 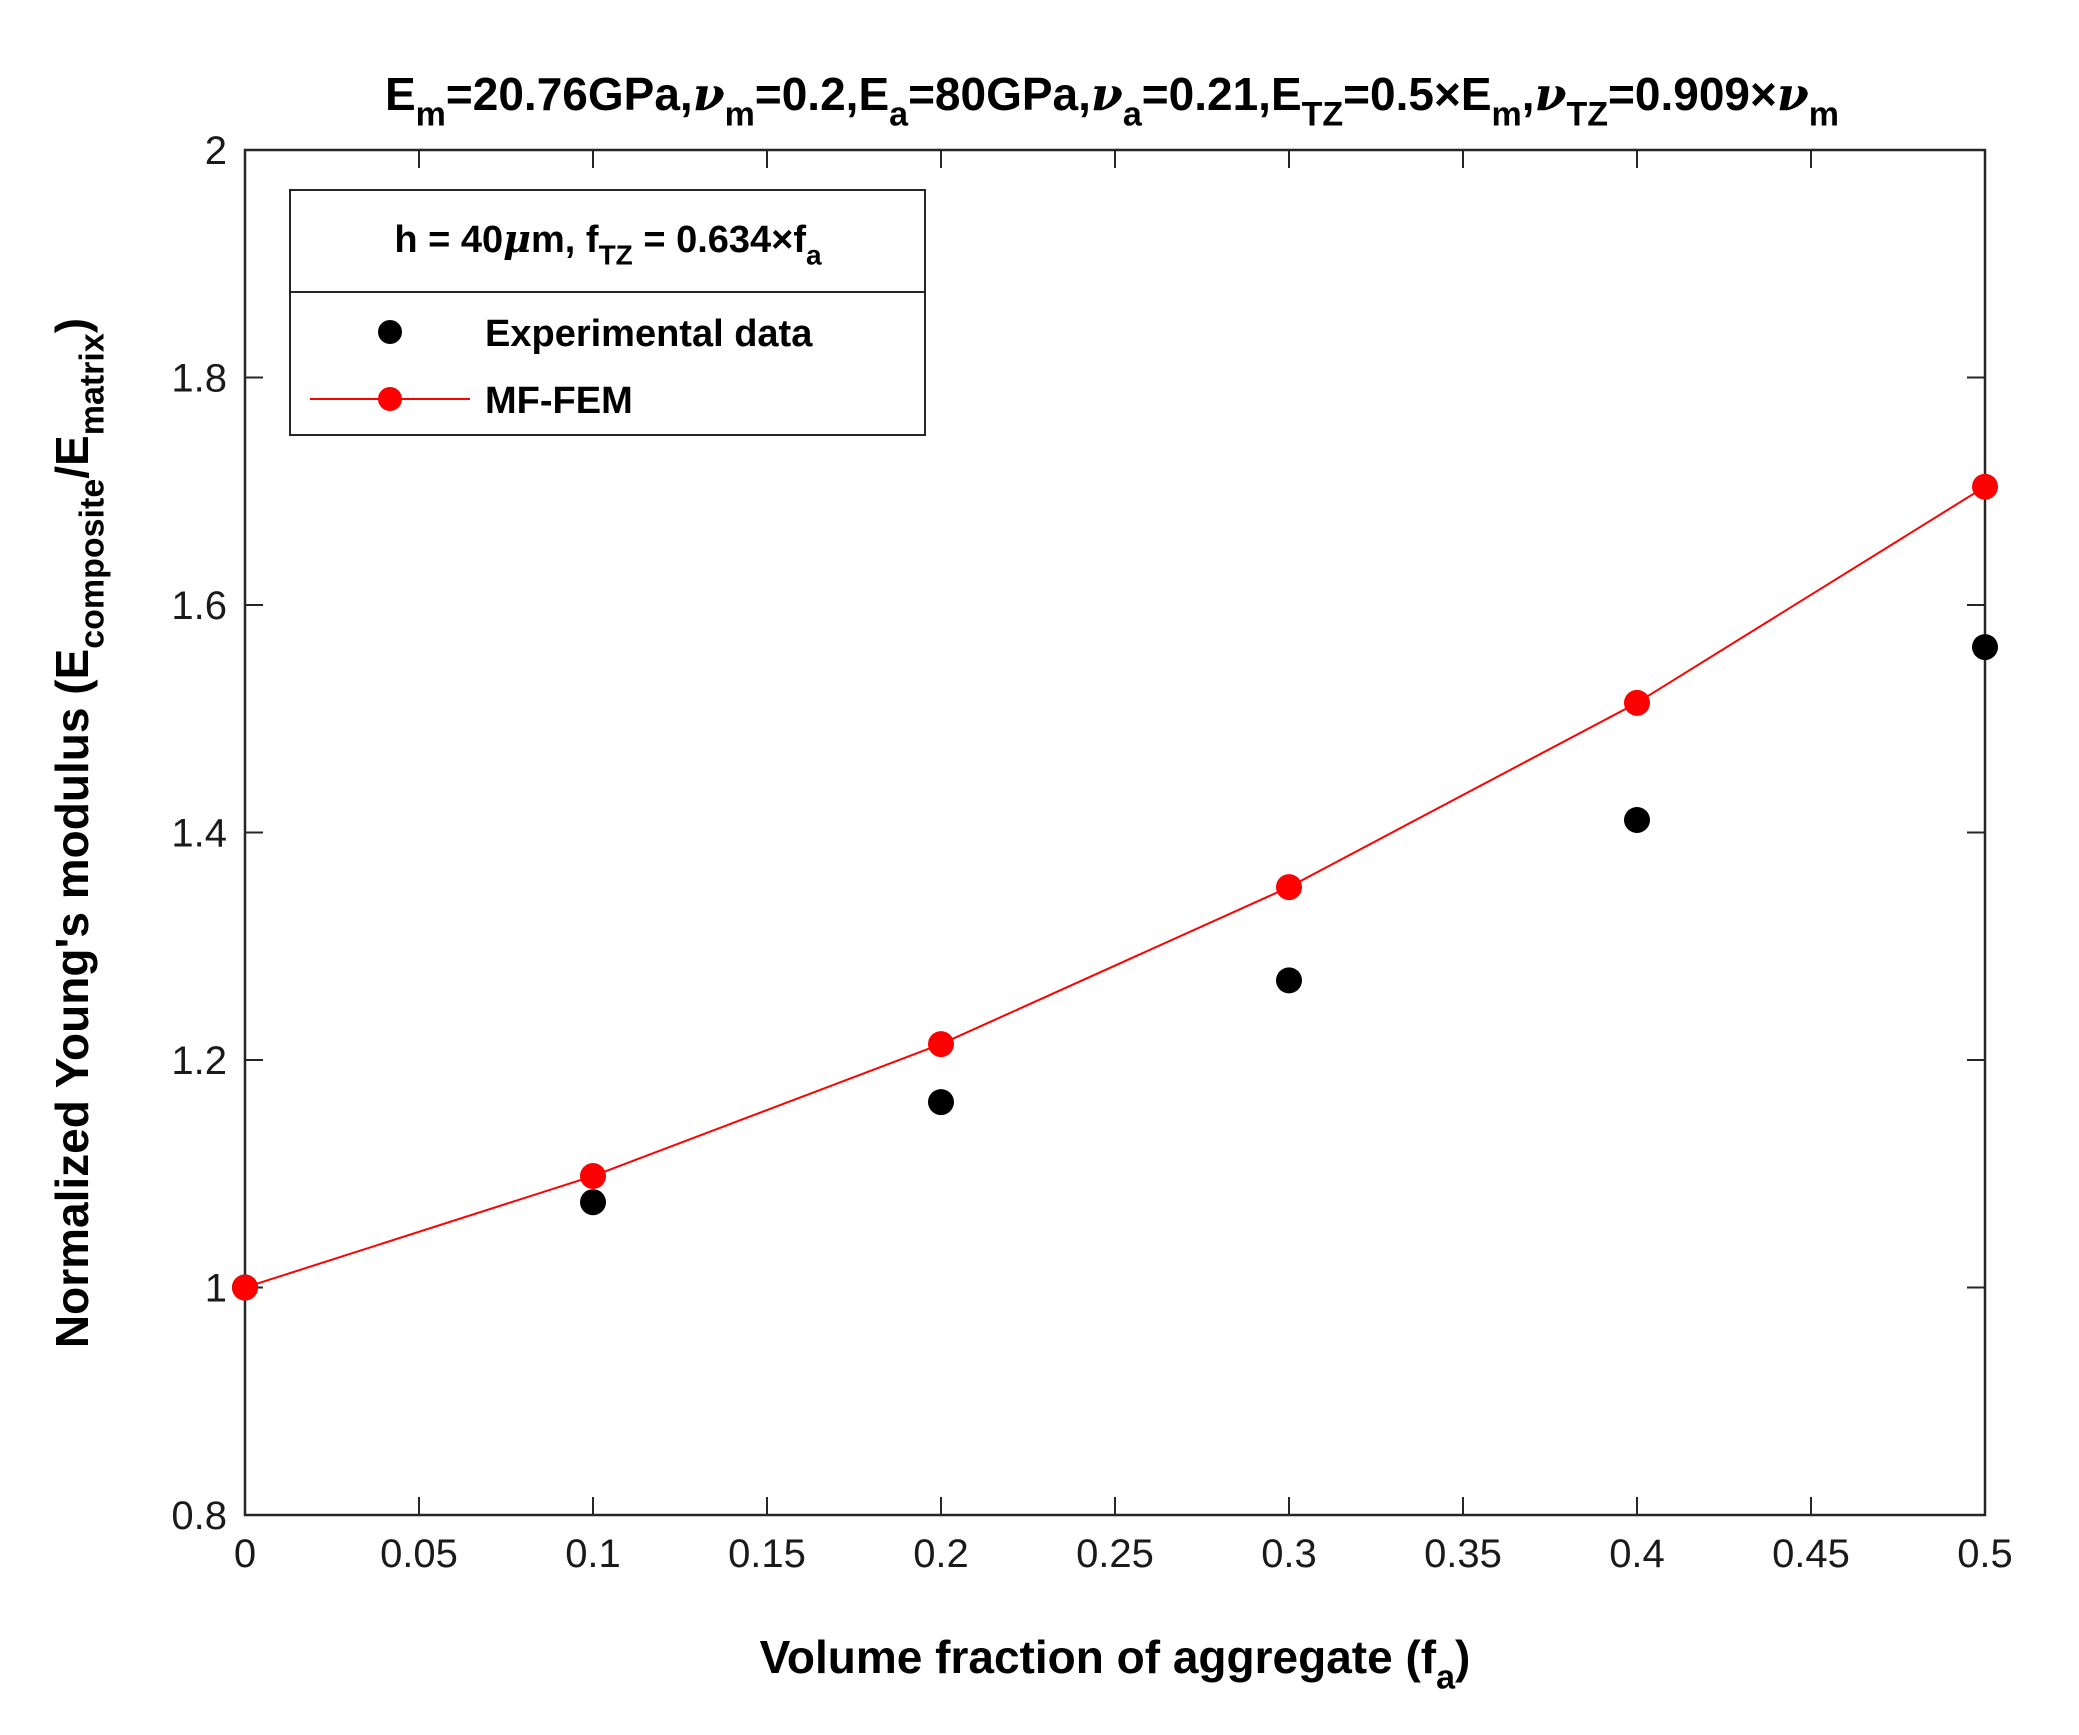 I want to click on x-tick-label: 0.05, so click(x=419, y=1554).